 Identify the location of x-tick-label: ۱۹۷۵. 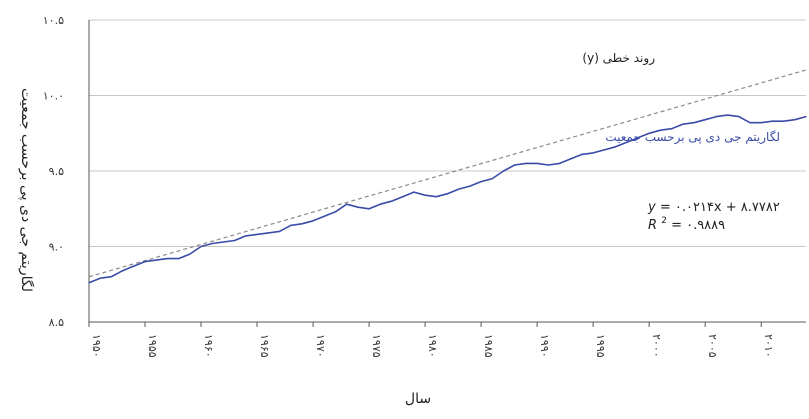
(376, 346).